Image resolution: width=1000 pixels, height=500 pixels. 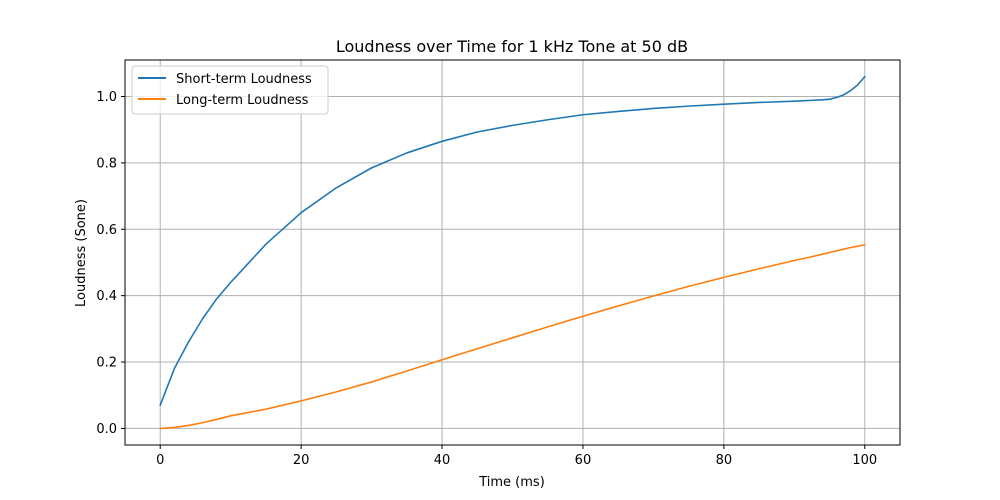 What do you see at coordinates (106, 363) in the screenshot?
I see `y-tick-label: 0.2` at bounding box center [106, 363].